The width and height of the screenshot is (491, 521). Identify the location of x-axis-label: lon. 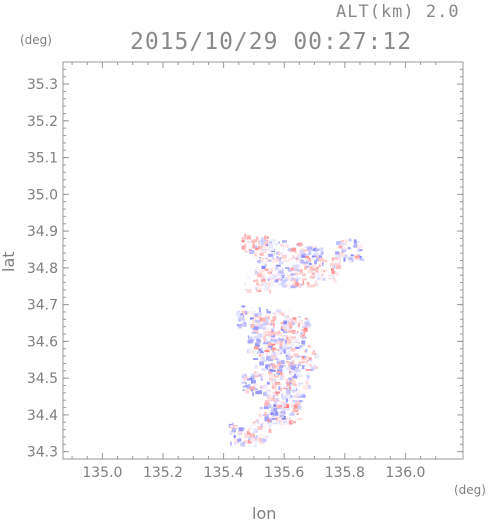
(264, 512).